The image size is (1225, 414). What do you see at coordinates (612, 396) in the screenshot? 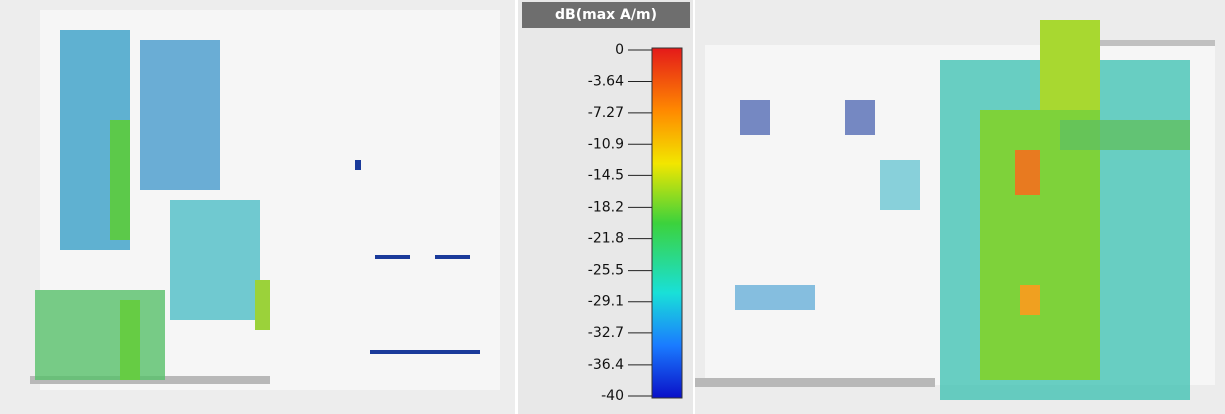
I see `tick-label: -40` at bounding box center [612, 396].